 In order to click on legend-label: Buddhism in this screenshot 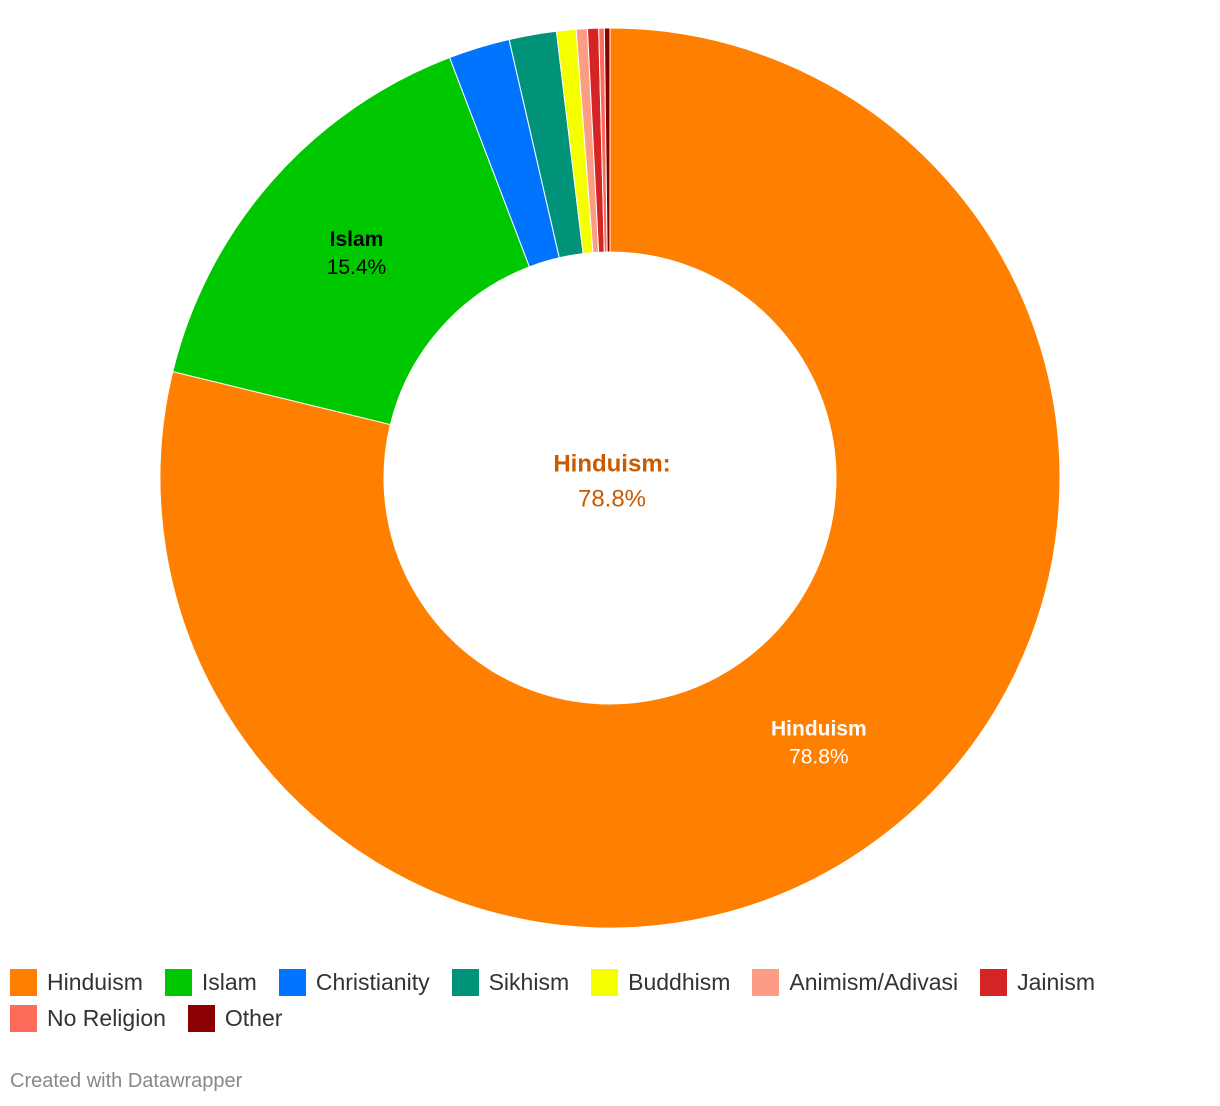, I will do `click(679, 981)`.